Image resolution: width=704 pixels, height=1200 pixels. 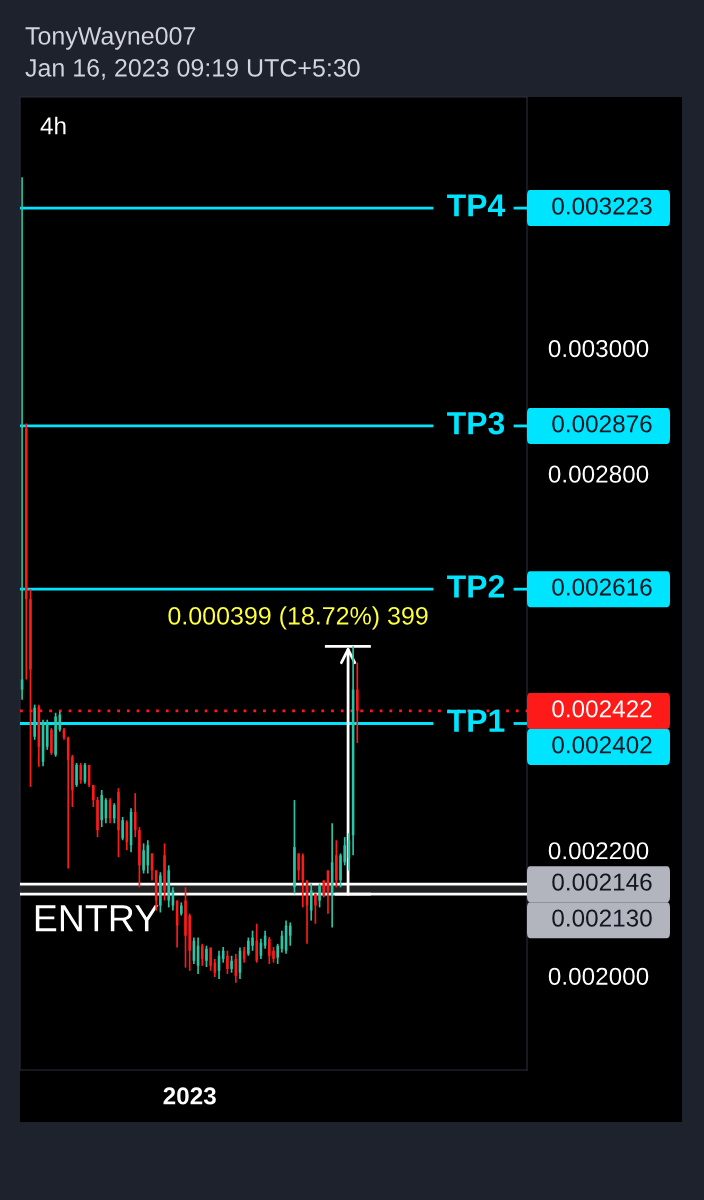 I want to click on annotation: 0.000399 (18.72%) 399, so click(x=298, y=618).